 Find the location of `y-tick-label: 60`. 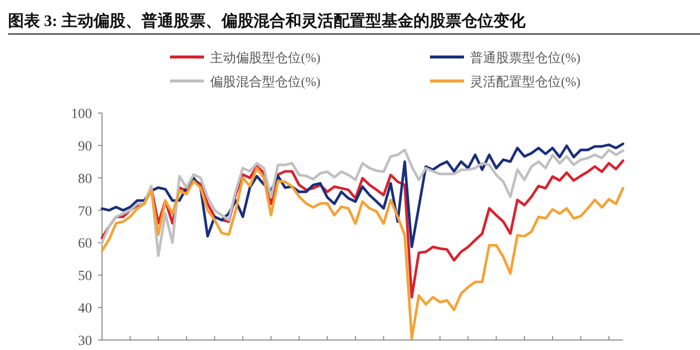

y-tick-label: 60 is located at coordinates (85, 244).